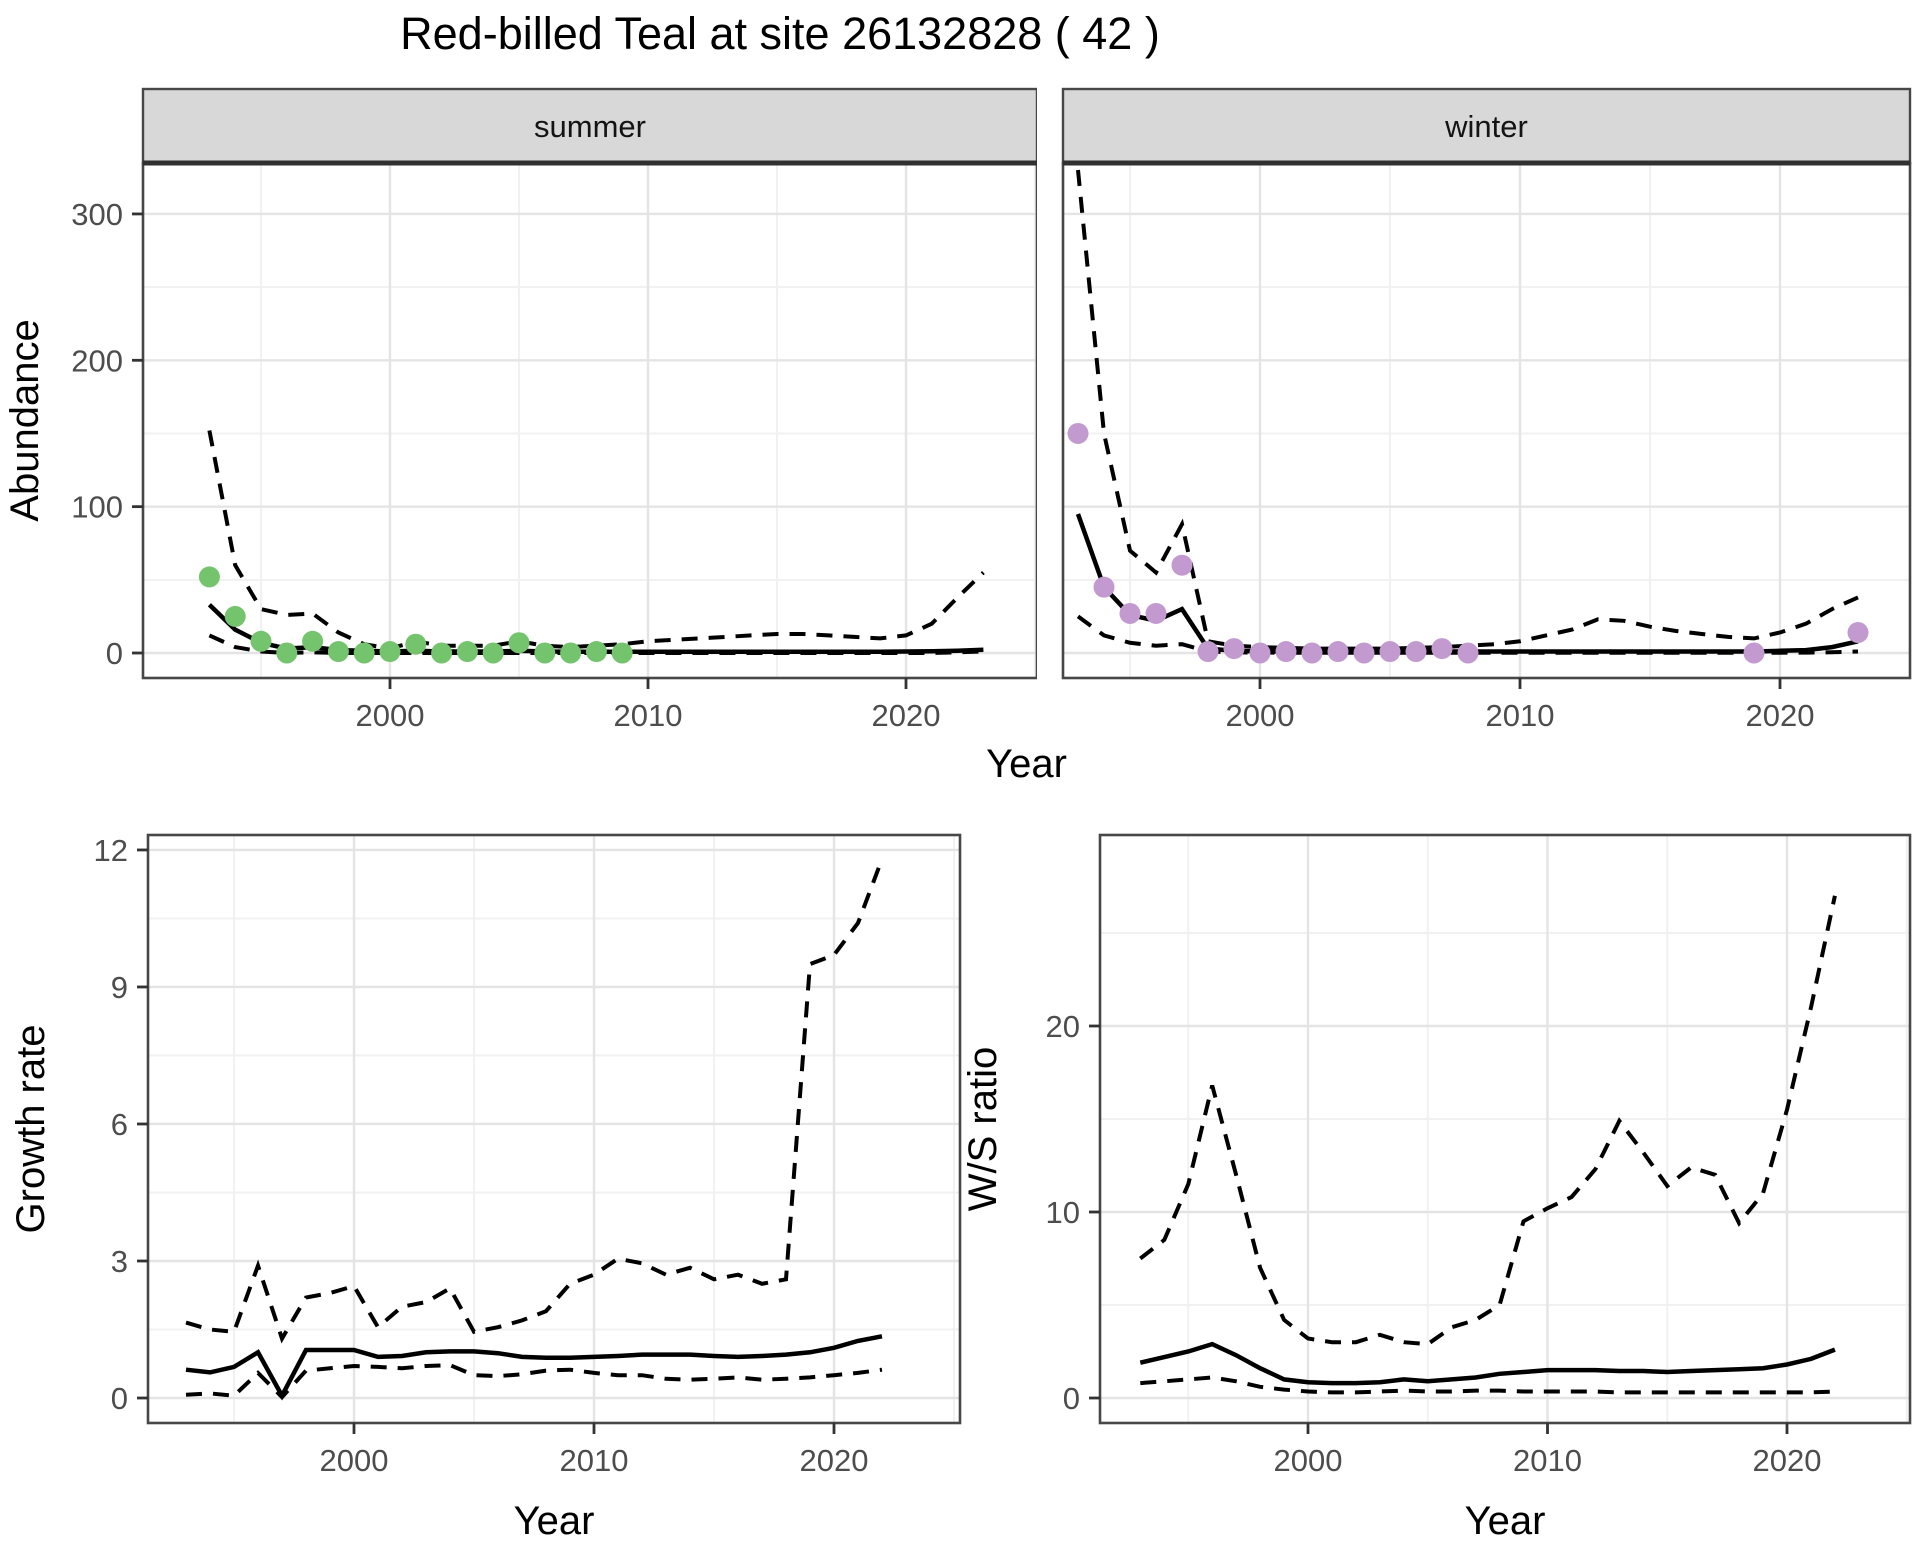 Image resolution: width=1920 pixels, height=1560 pixels. Describe the element at coordinates (780, 33) in the screenshot. I see `plot-title: Red-billed Teal at site 26132828 ( 42 )` at that location.